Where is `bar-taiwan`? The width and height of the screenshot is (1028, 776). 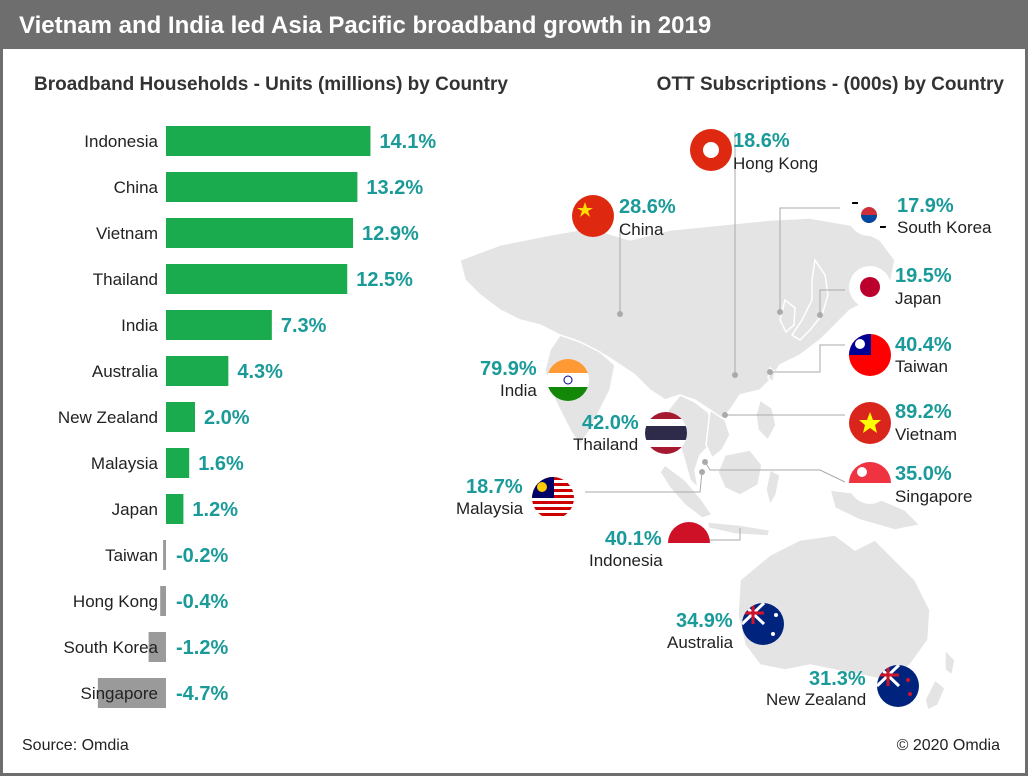 bar-taiwan is located at coordinates (164, 555).